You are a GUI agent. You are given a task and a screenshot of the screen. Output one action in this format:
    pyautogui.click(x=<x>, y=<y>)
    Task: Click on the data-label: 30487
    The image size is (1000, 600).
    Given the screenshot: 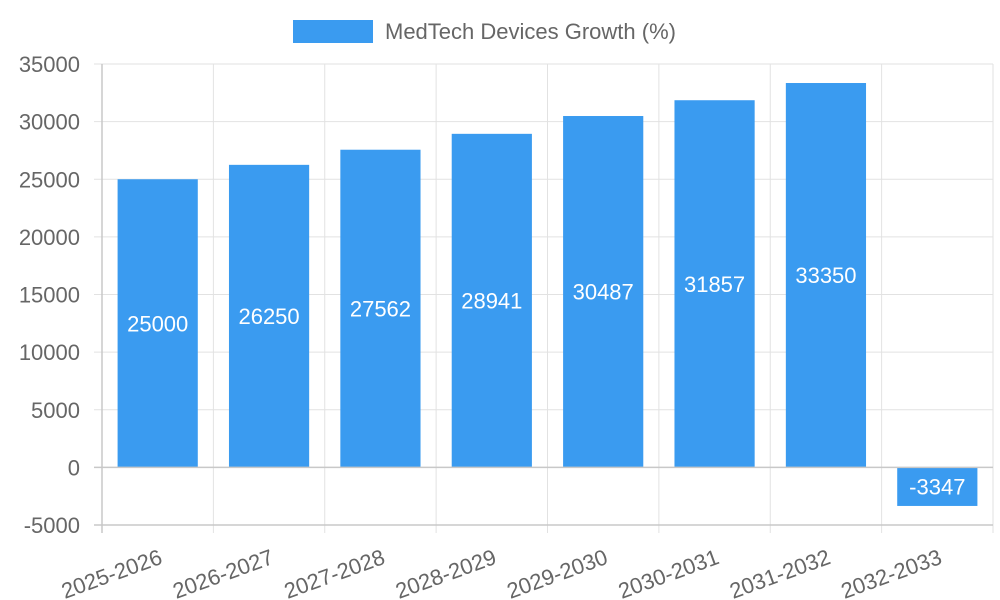 What is the action you would take?
    pyautogui.click(x=603, y=292)
    